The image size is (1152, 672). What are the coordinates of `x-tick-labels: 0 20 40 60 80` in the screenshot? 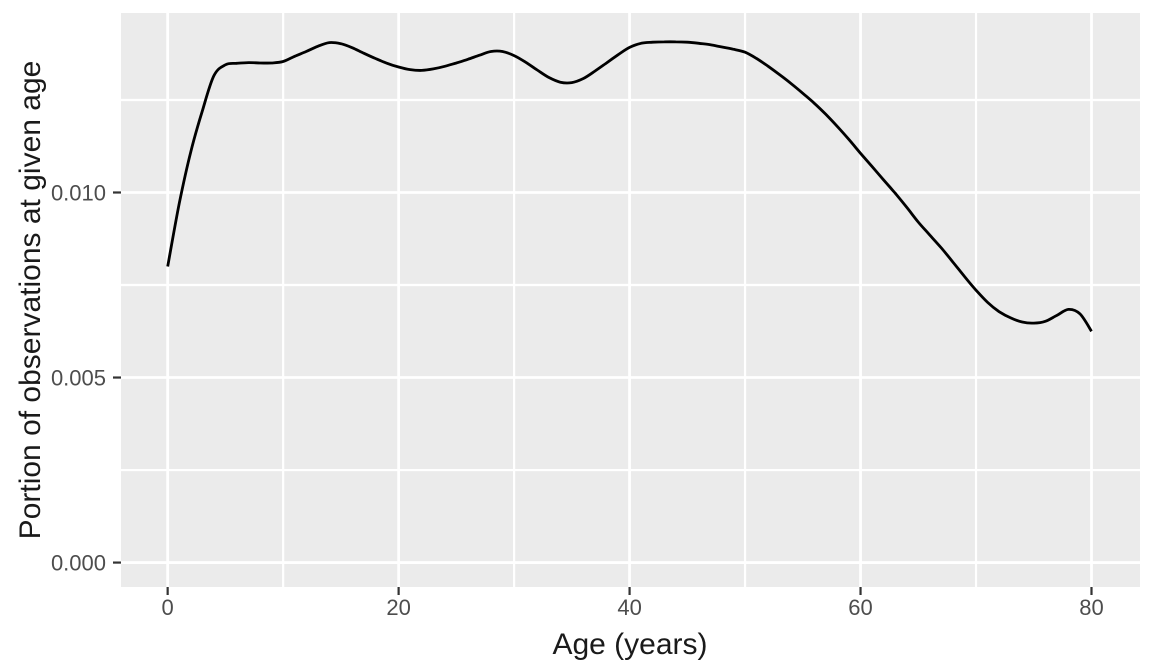 It's located at (633, 607).